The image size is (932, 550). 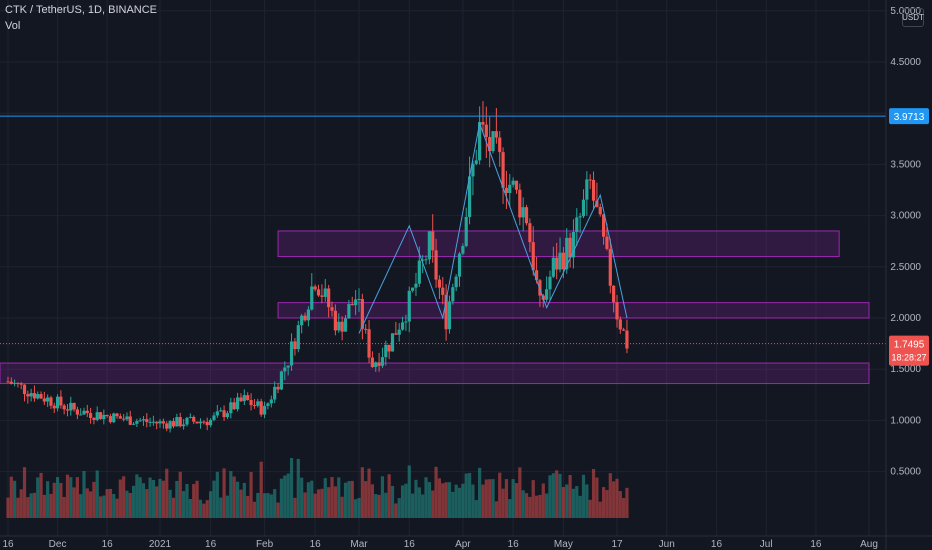 What do you see at coordinates (410, 544) in the screenshot?
I see `x-tick-label: 16` at bounding box center [410, 544].